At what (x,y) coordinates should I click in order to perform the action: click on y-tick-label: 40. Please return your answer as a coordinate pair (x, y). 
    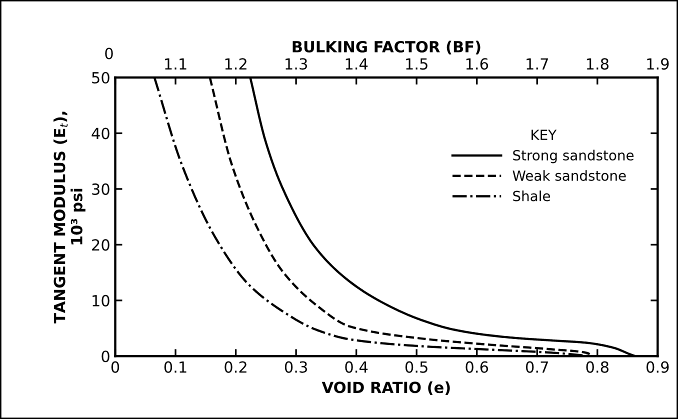
    Looking at the image, I should click on (101, 134).